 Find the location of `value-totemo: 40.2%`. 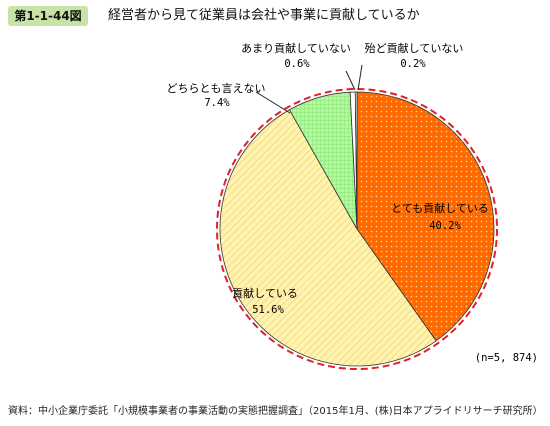

value-totemo: 40.2% is located at coordinates (445, 226).